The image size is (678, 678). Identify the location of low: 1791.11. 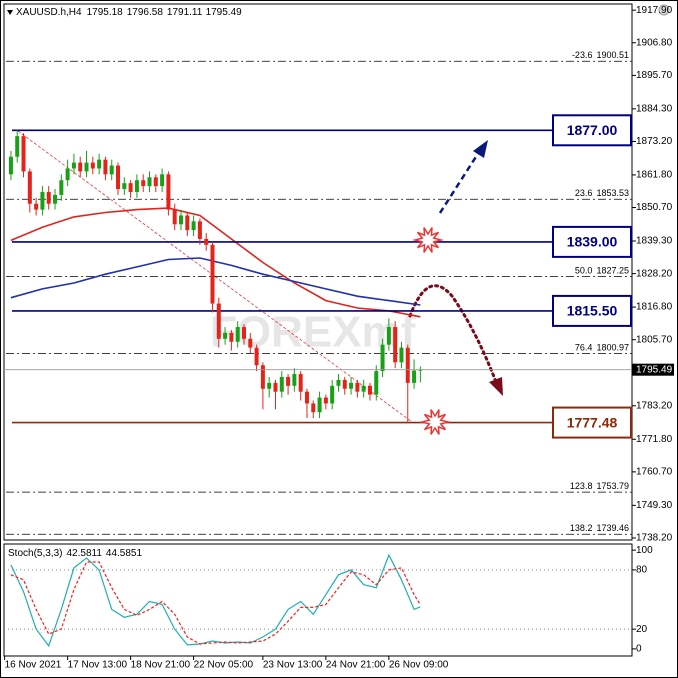
(185, 12).